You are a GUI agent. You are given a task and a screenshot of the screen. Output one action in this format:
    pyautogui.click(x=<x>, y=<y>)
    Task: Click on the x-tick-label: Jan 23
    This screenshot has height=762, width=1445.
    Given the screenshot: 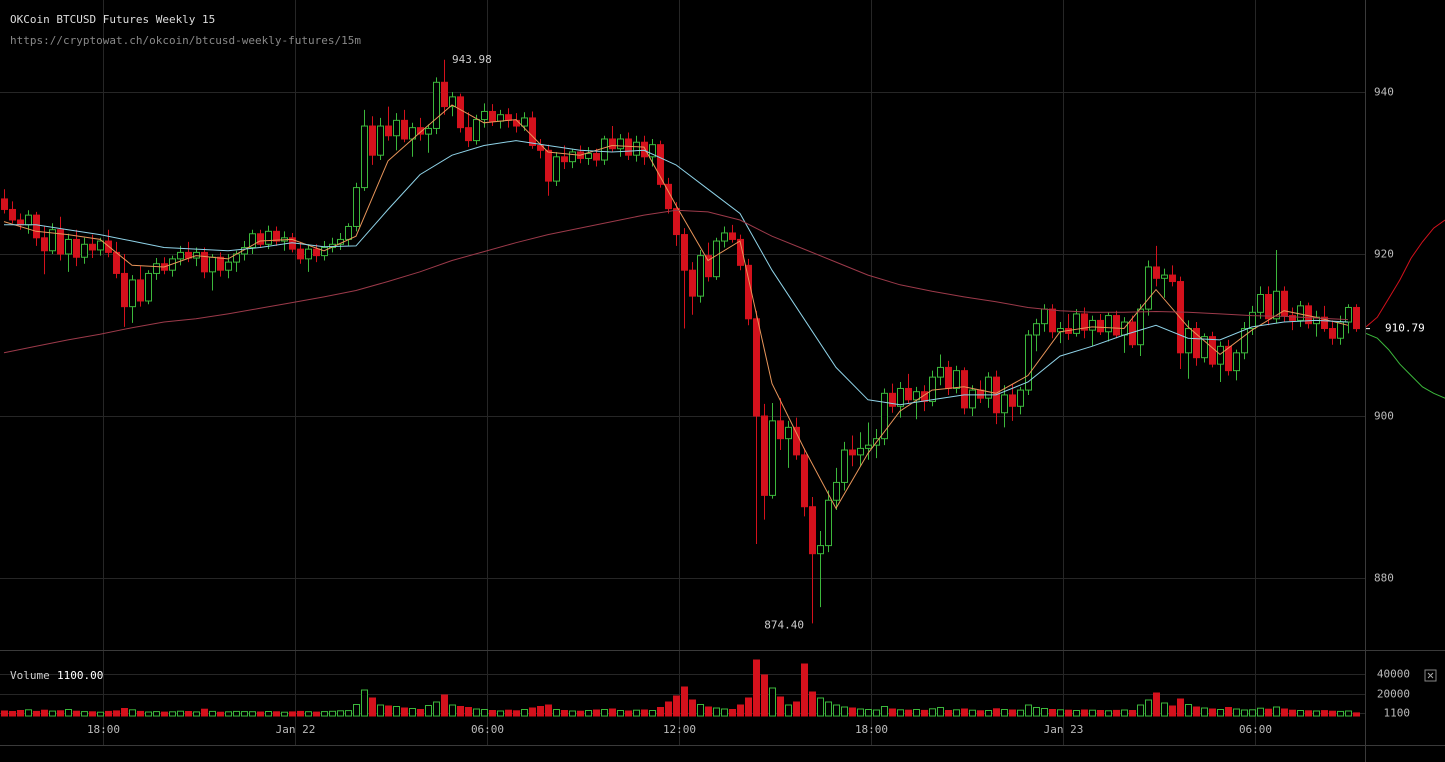 What is the action you would take?
    pyautogui.click(x=1064, y=729)
    